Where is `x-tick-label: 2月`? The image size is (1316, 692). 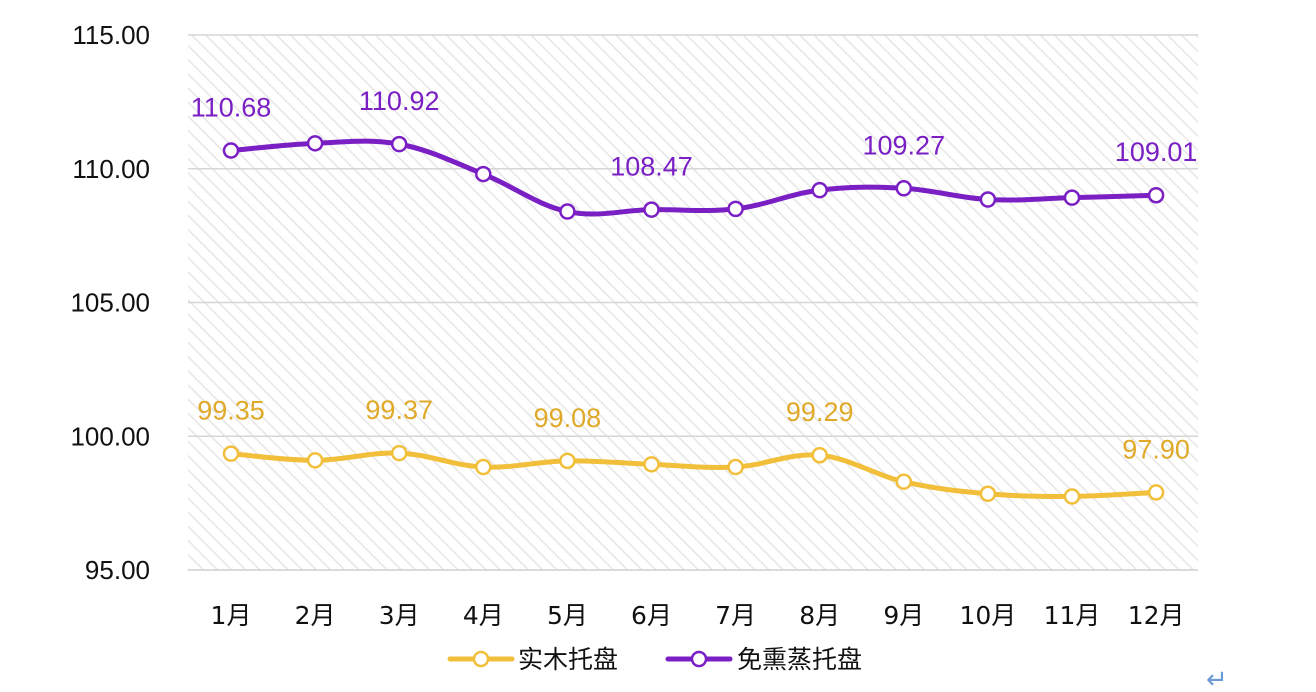 x-tick-label: 2月 is located at coordinates (315, 615).